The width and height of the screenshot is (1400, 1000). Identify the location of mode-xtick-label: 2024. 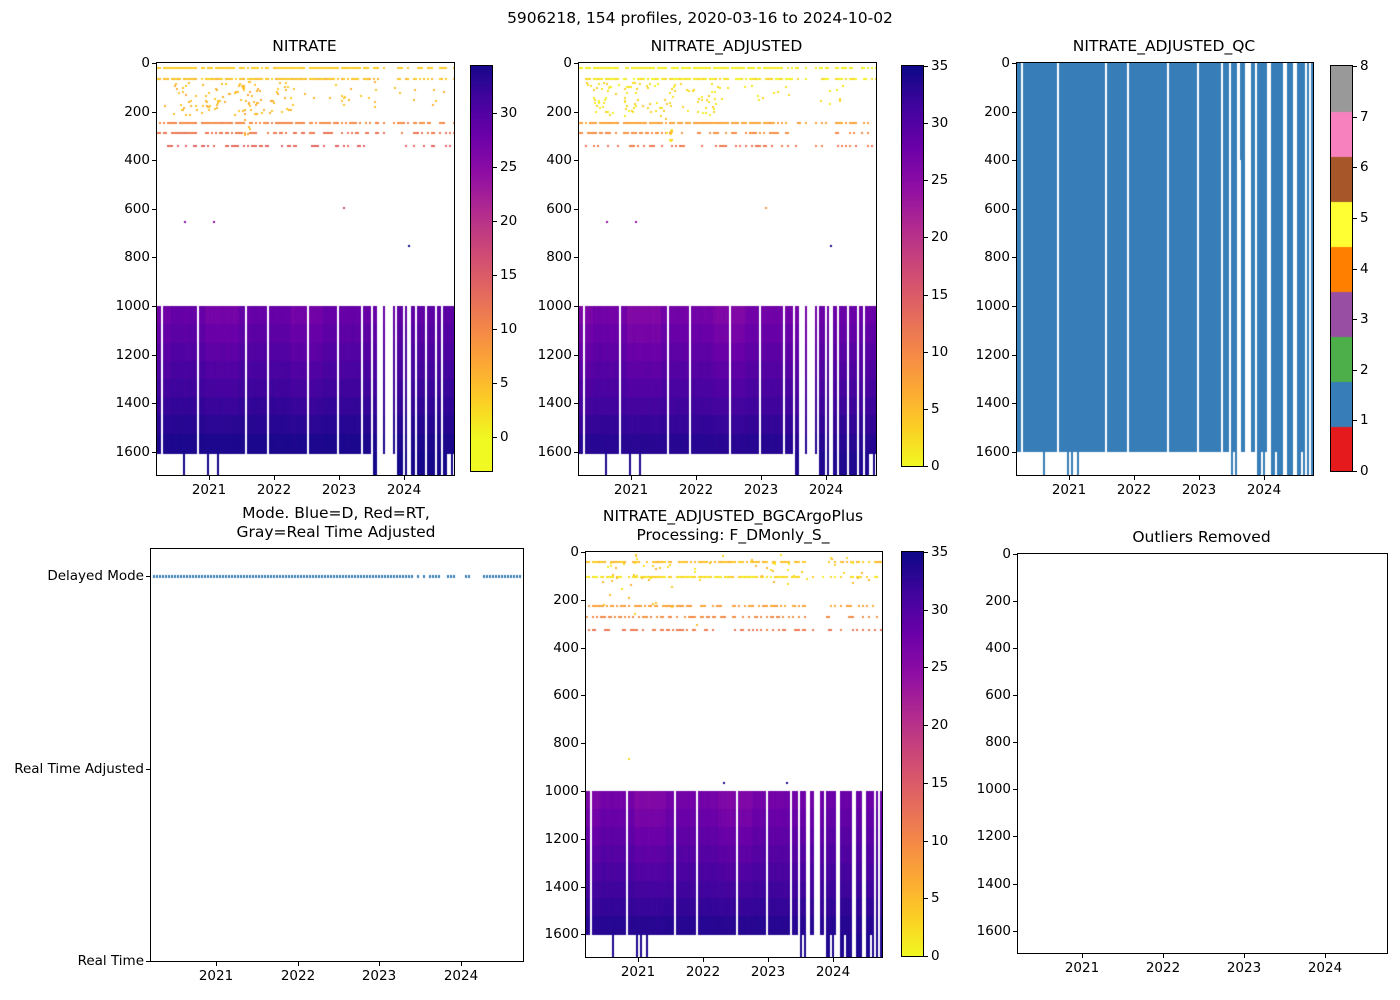
(461, 976).